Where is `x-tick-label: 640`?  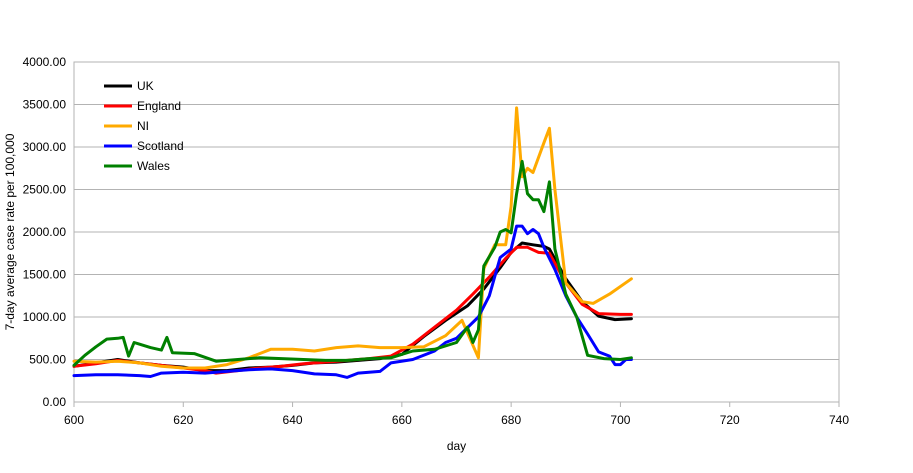 x-tick-label: 640 is located at coordinates (293, 420).